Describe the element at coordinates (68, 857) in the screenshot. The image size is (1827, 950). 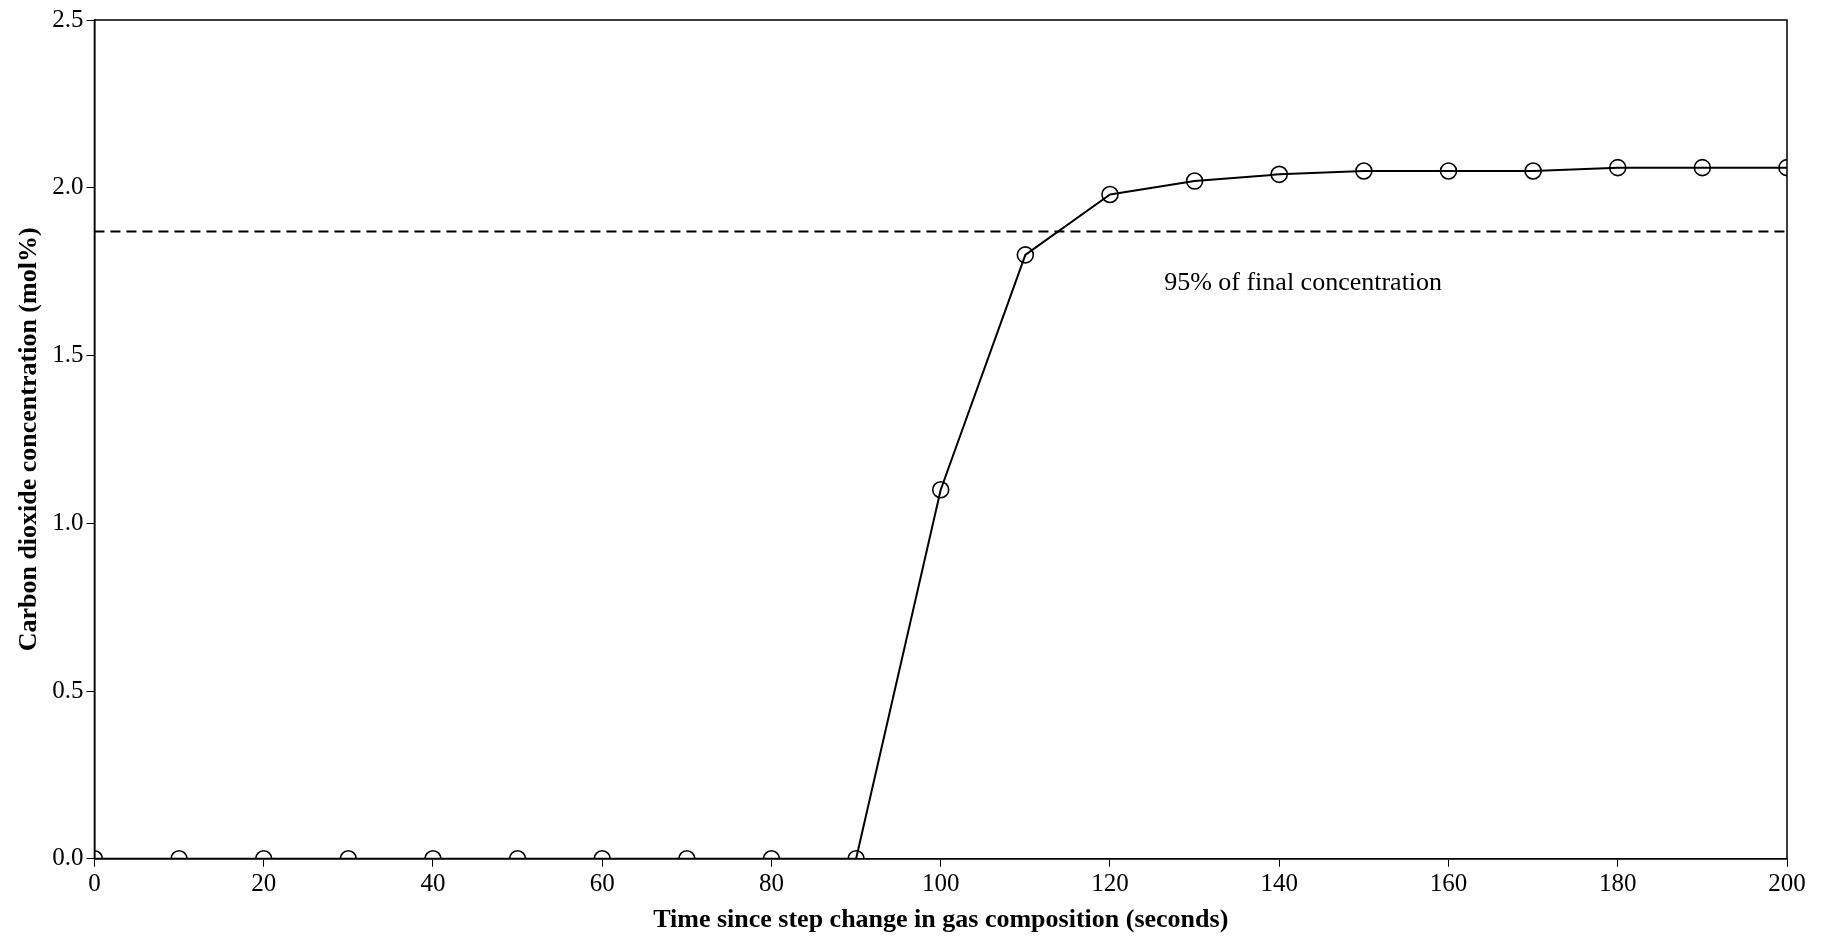
I see `y-tick-label: 0.0` at that location.